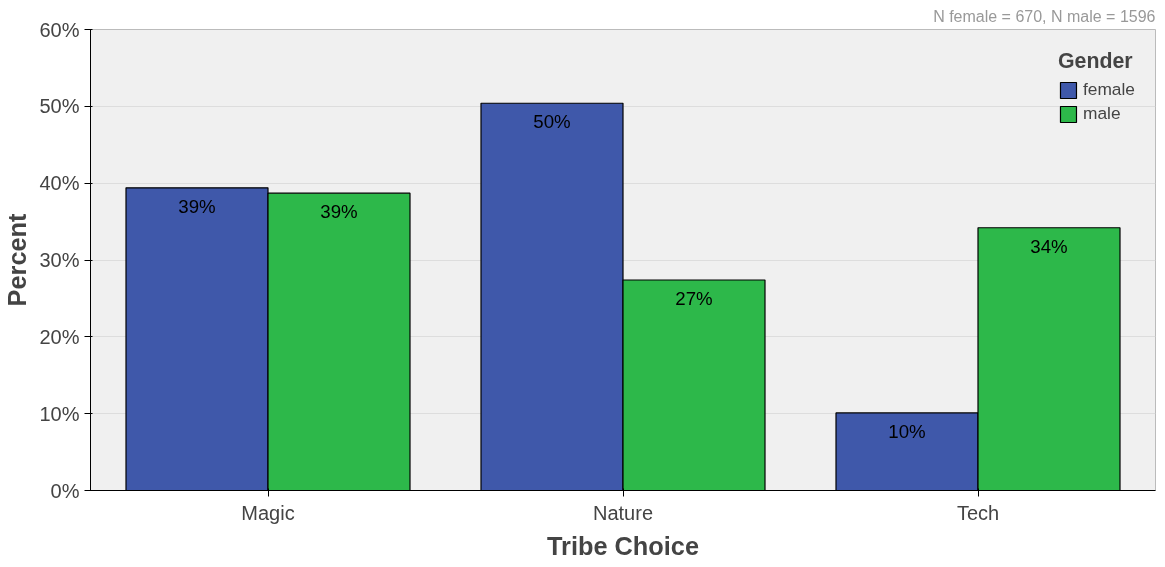 This screenshot has height=567, width=1165. Describe the element at coordinates (59, 260) in the screenshot. I see `y-tick-label: 30%` at that location.